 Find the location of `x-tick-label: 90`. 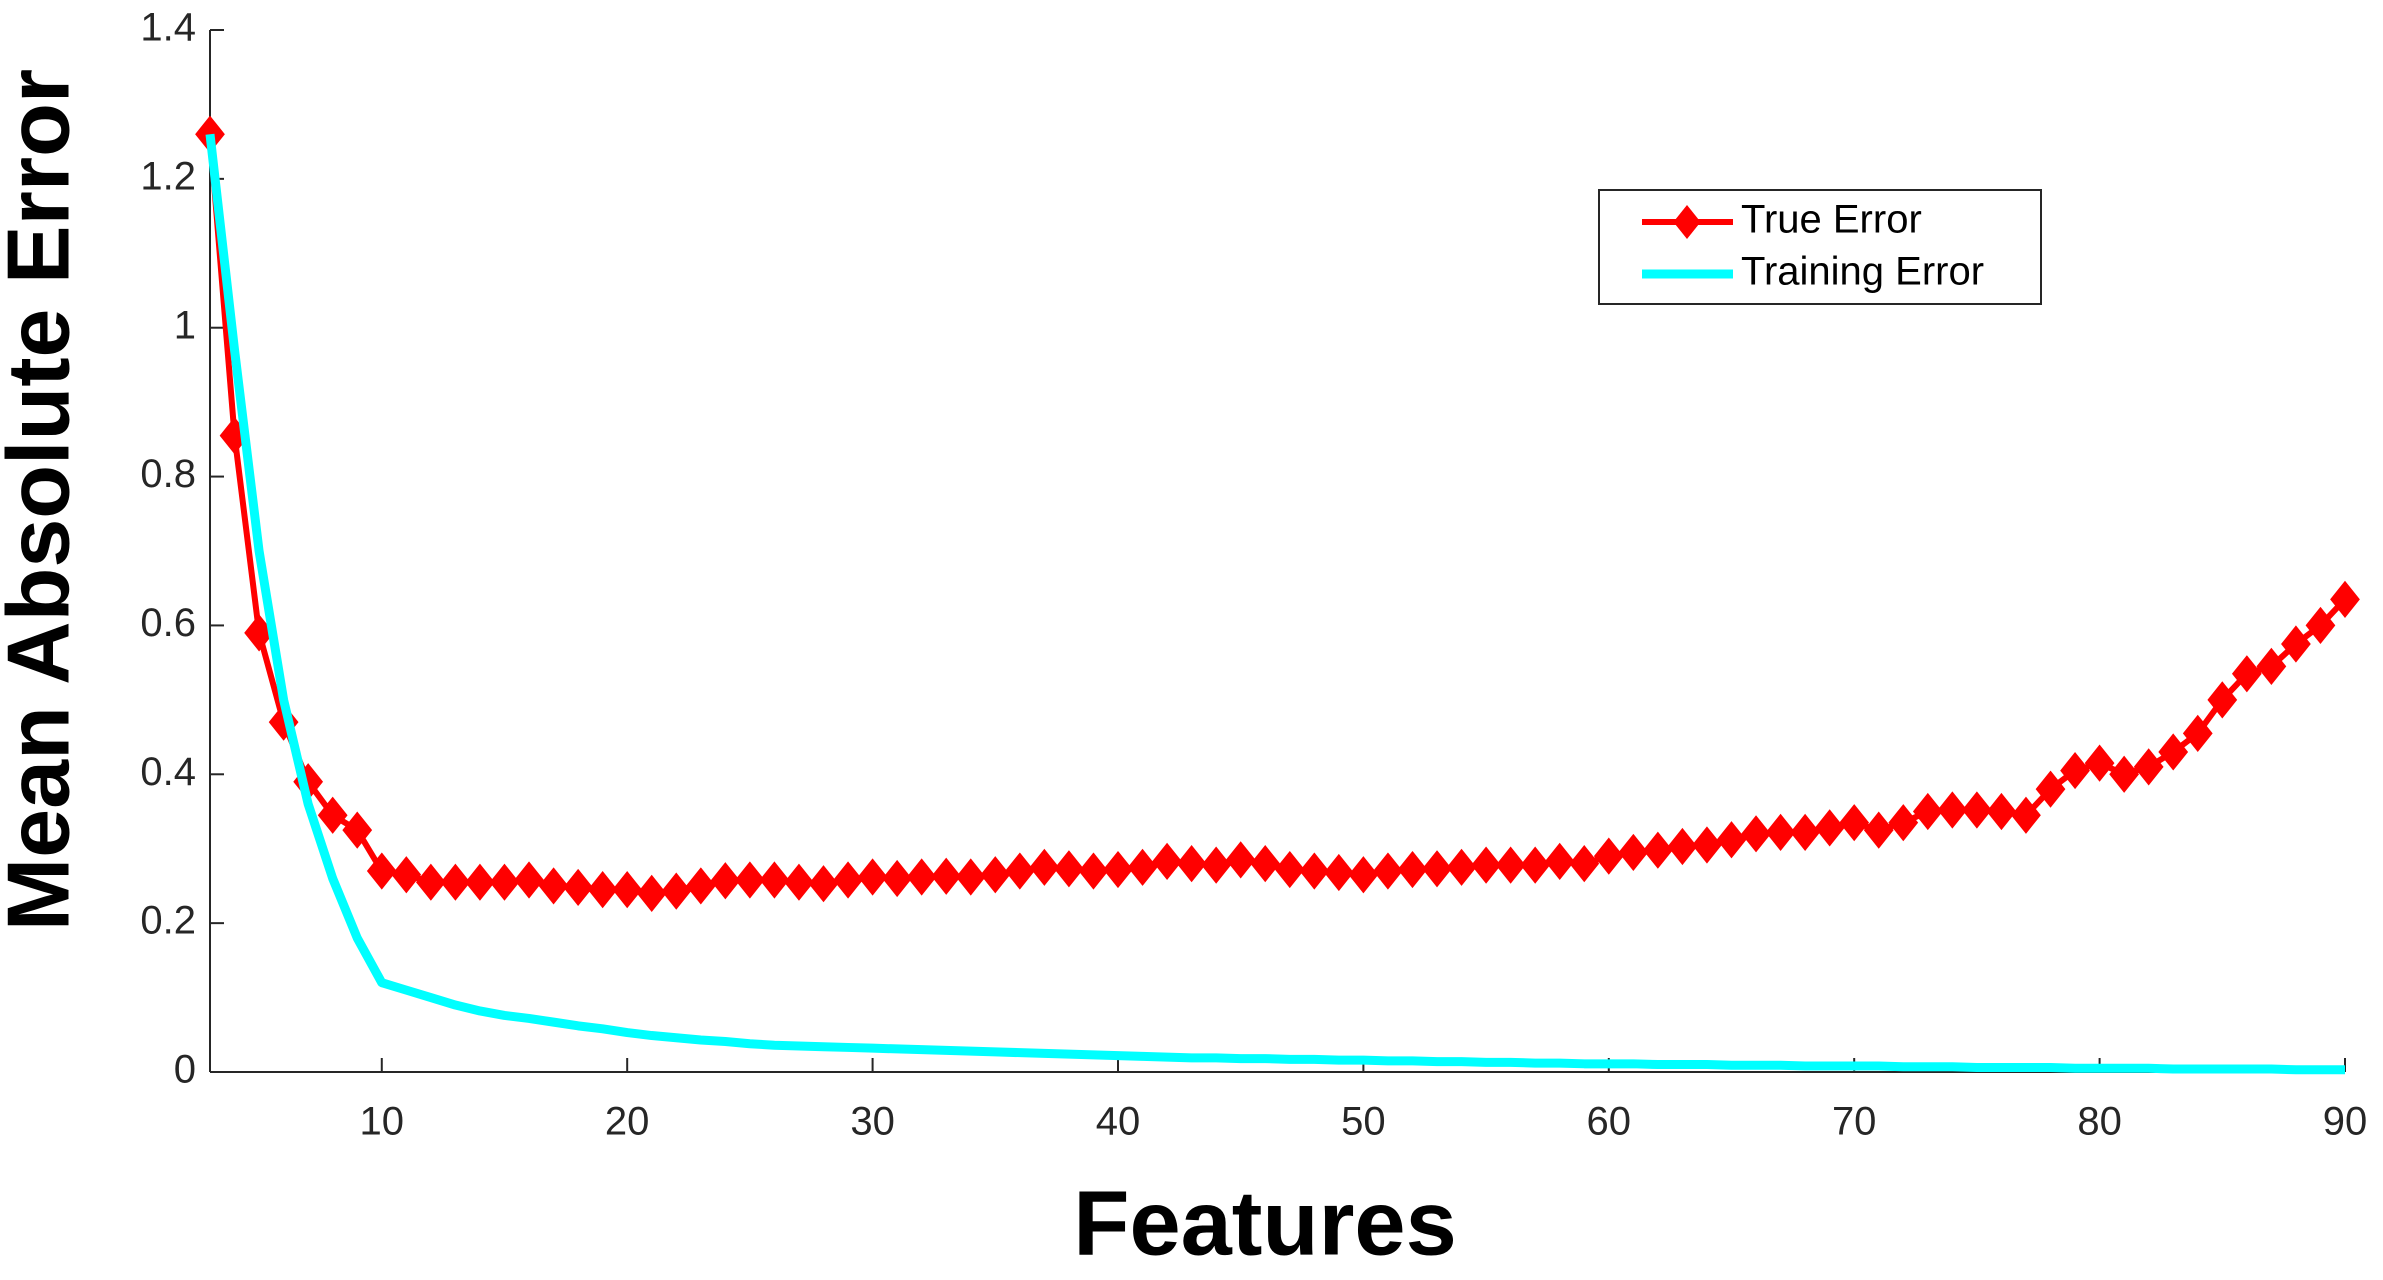

x-tick-label: 90 is located at coordinates (2345, 1122).